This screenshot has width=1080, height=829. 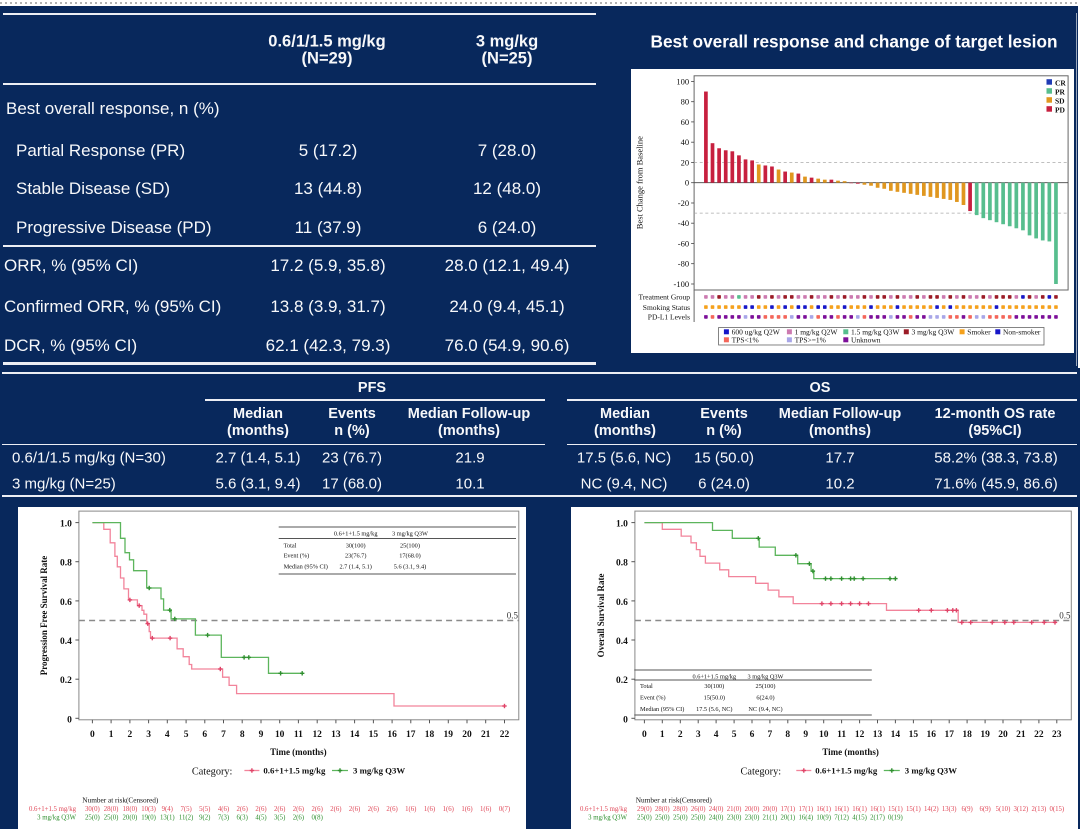 I want to click on svg-text: 0(7), so click(x=504, y=808).